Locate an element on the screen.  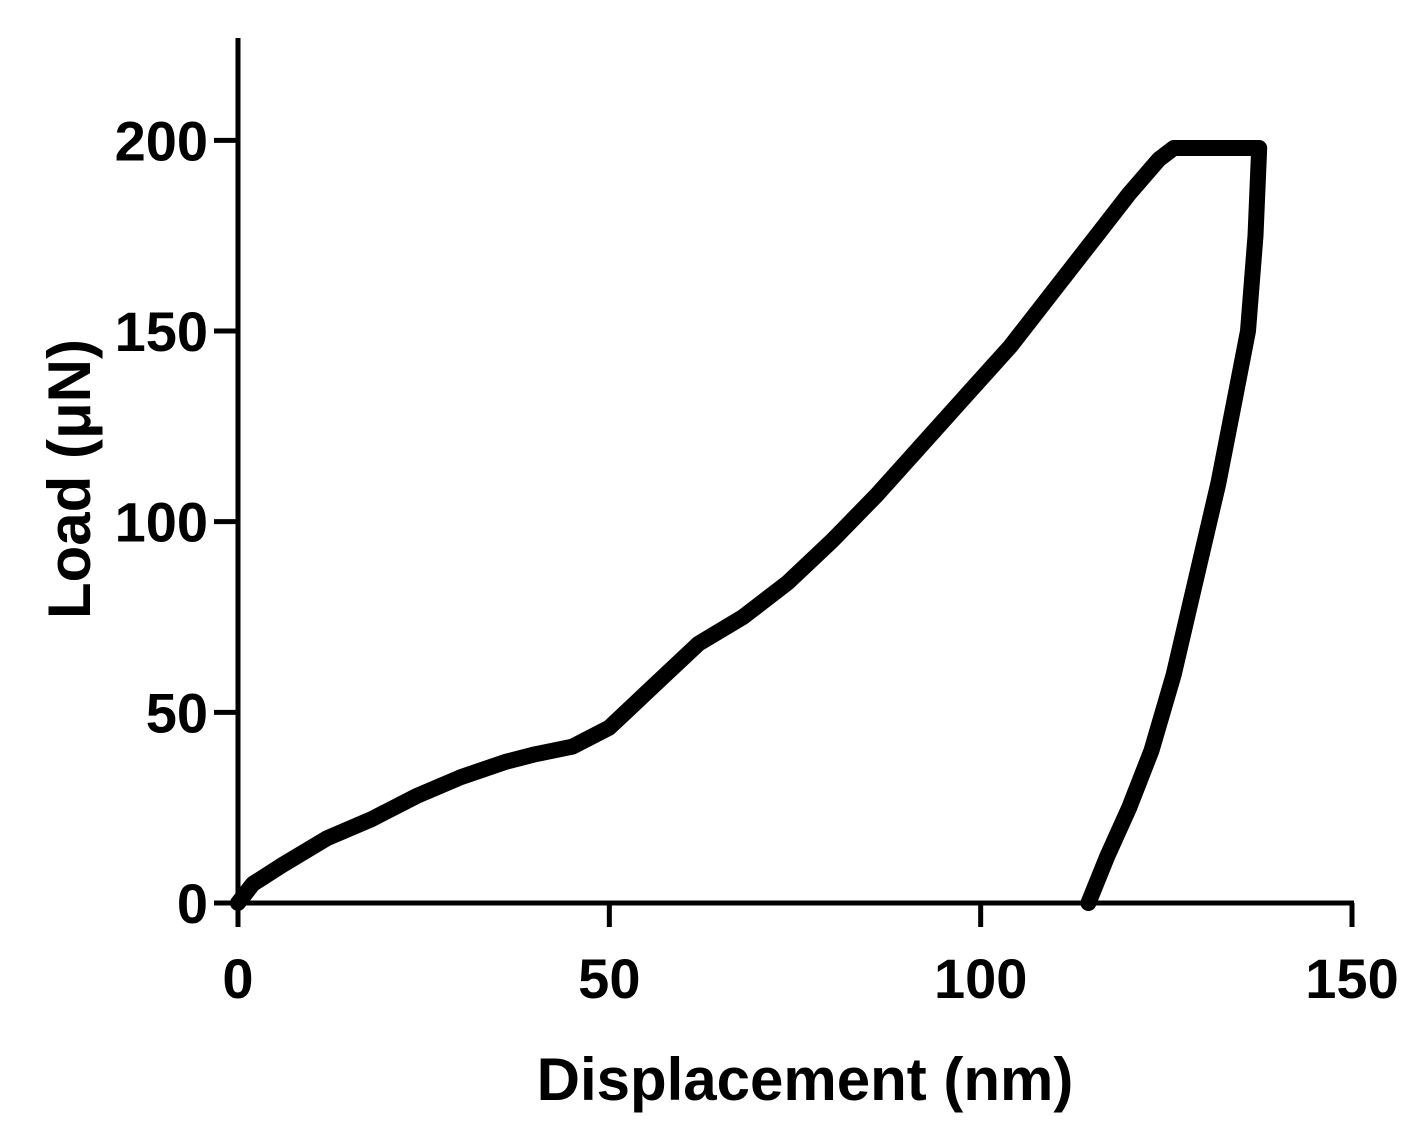
x-ticks: 0 50 100 150 is located at coordinates (810, 956).